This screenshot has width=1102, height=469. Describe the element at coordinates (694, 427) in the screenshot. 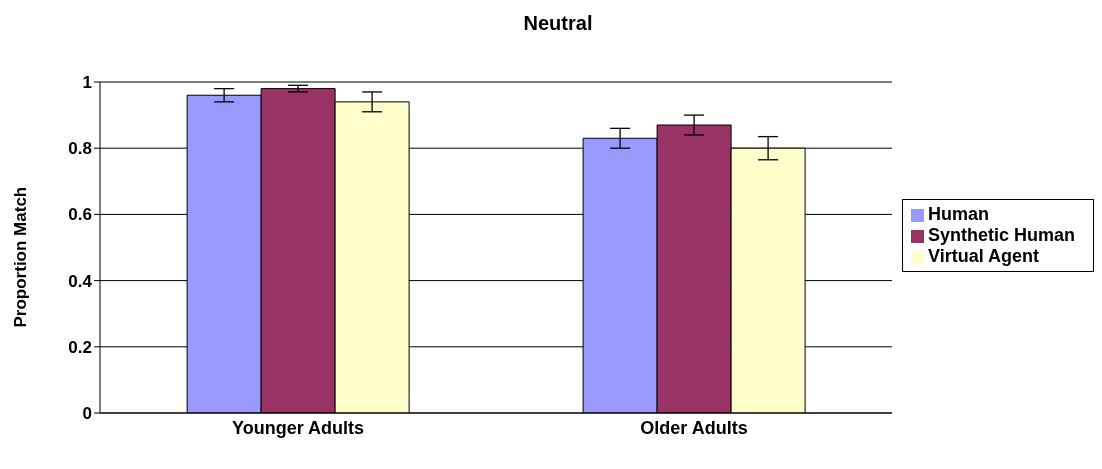

I see `x-tick-label: Older Adults` at that location.